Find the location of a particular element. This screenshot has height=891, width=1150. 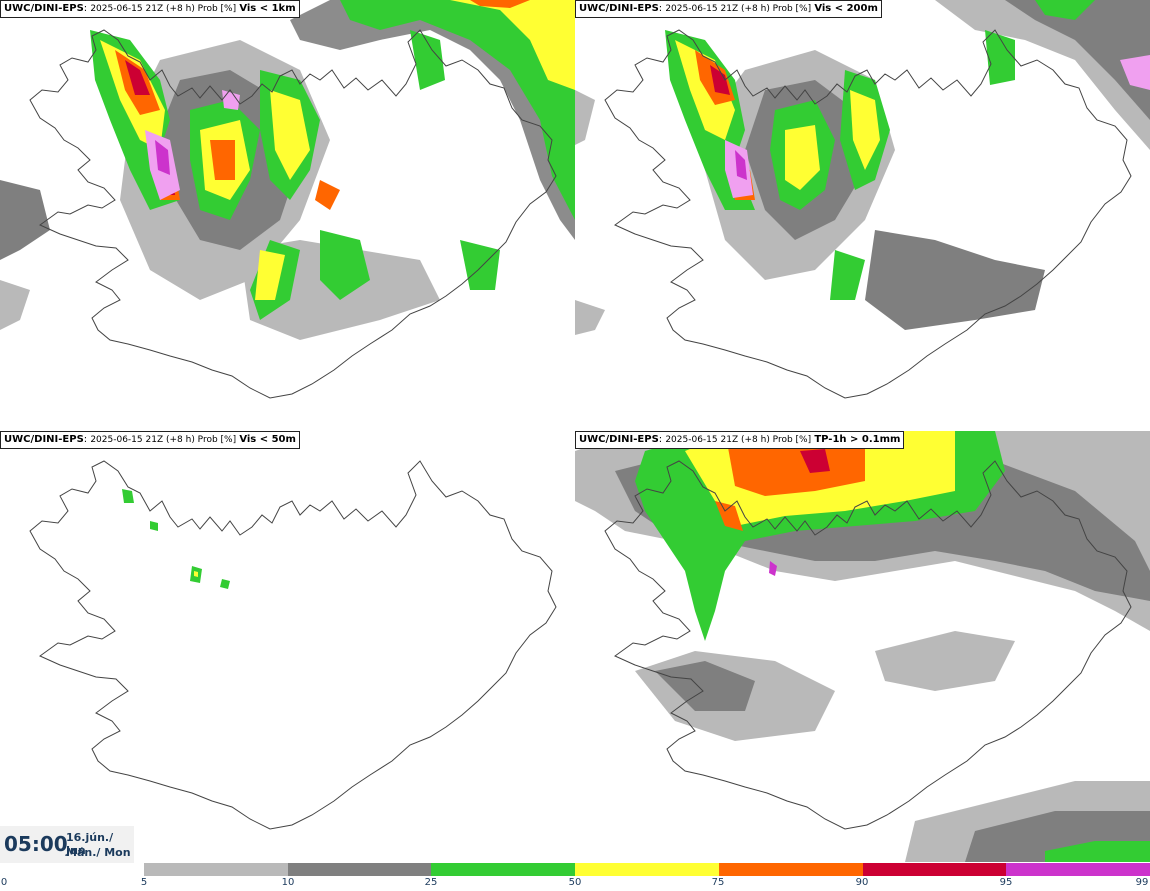

colorbar-tick: 50 is located at coordinates (575, 882).